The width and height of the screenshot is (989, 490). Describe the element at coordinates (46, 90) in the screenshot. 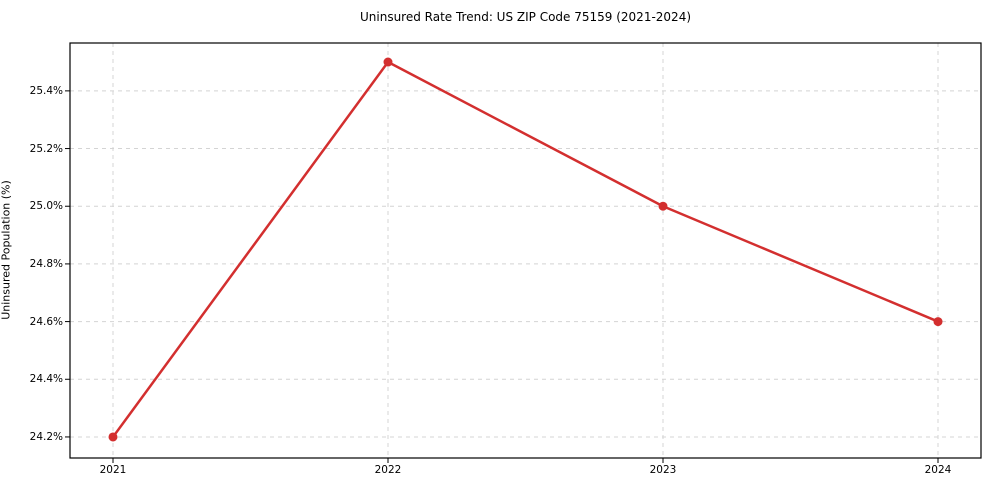

I see `y-tick-label: 25.4%` at that location.